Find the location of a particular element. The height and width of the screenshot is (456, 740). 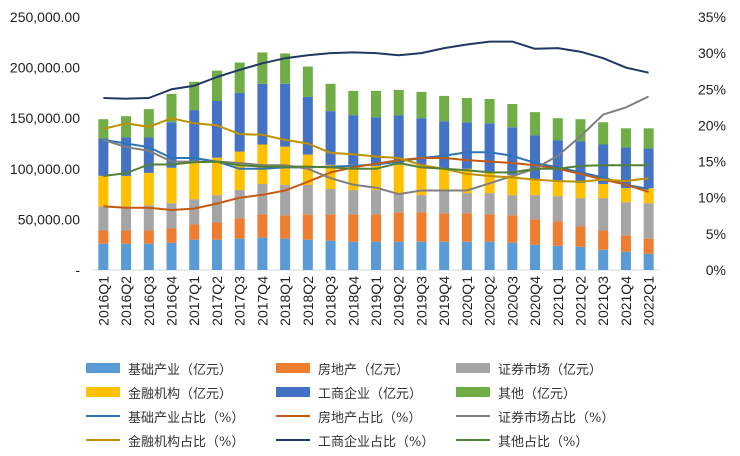

x-axis-tick-label: 2017Q1 is located at coordinates (194, 301).